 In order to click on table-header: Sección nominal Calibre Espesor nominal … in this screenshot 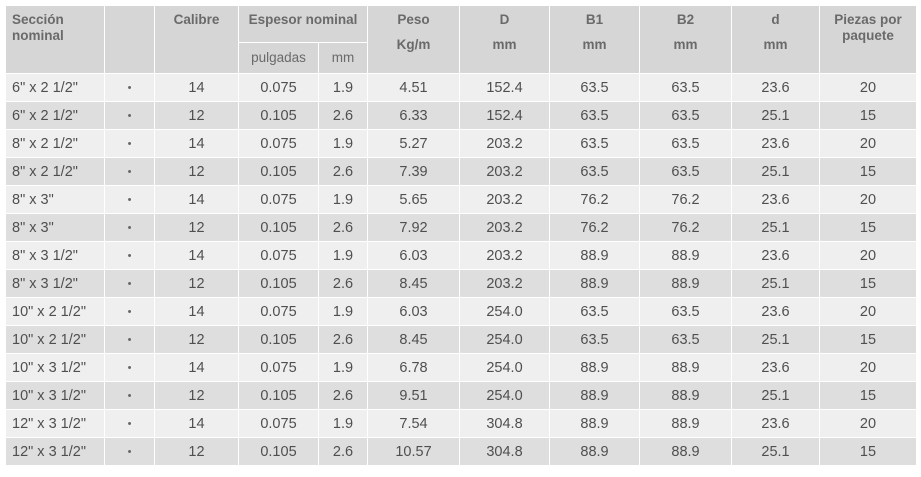, I will do `click(461, 39)`.